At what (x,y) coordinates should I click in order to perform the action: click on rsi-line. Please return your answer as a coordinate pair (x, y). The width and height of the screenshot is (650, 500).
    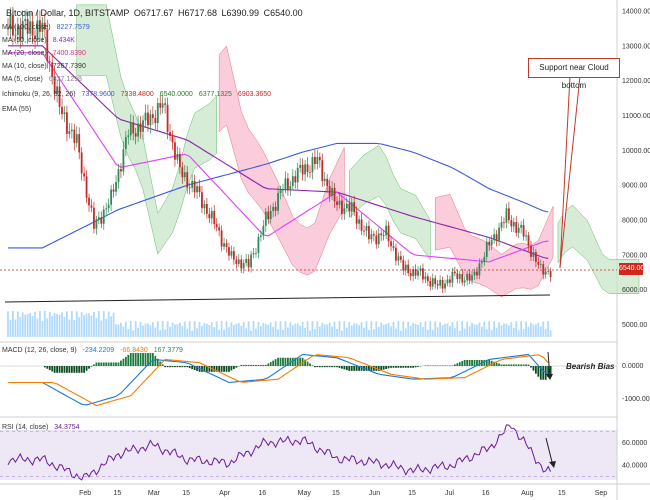
    Looking at the image, I should click on (279, 452).